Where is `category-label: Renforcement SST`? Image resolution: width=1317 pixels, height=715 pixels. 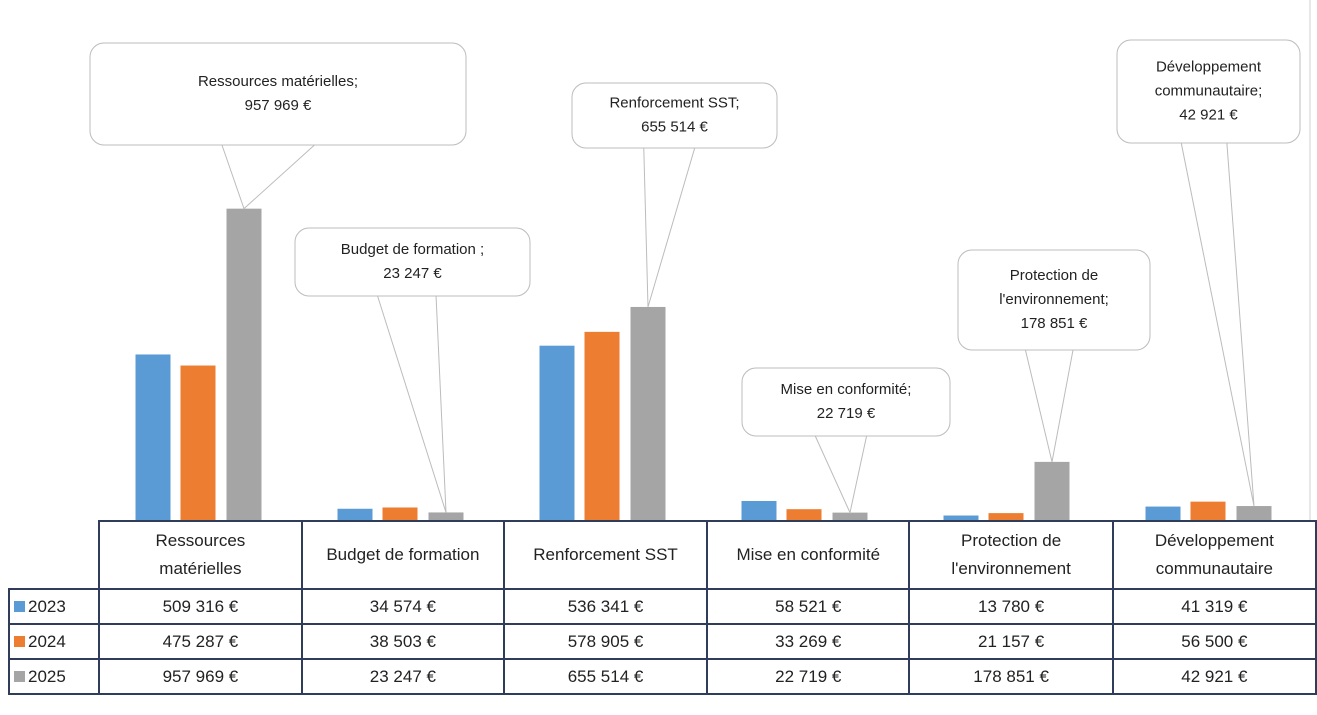
category-label: Renforcement SST is located at coordinates (606, 555).